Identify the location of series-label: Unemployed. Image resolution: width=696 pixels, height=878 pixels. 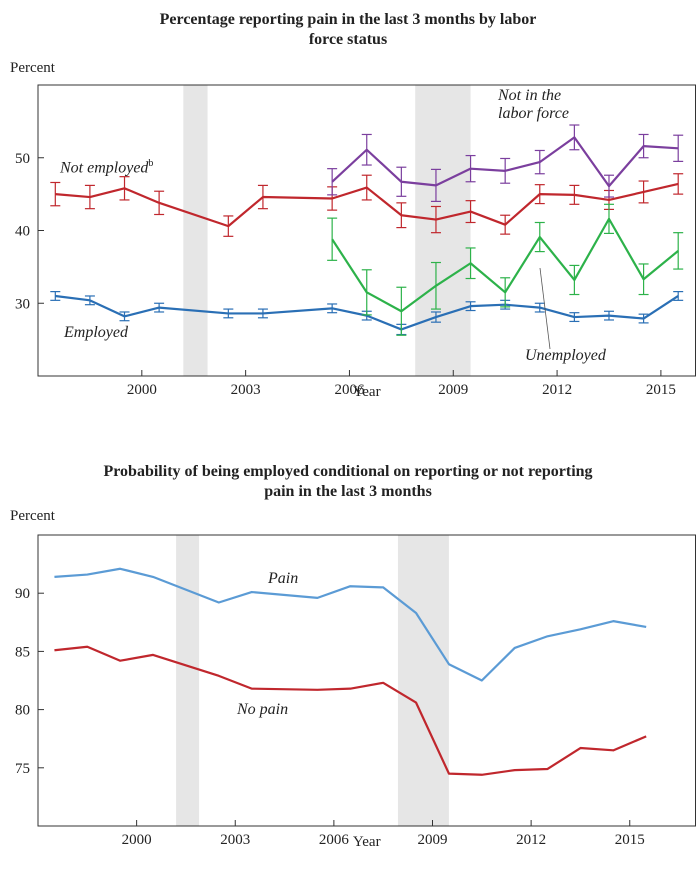
(565, 356).